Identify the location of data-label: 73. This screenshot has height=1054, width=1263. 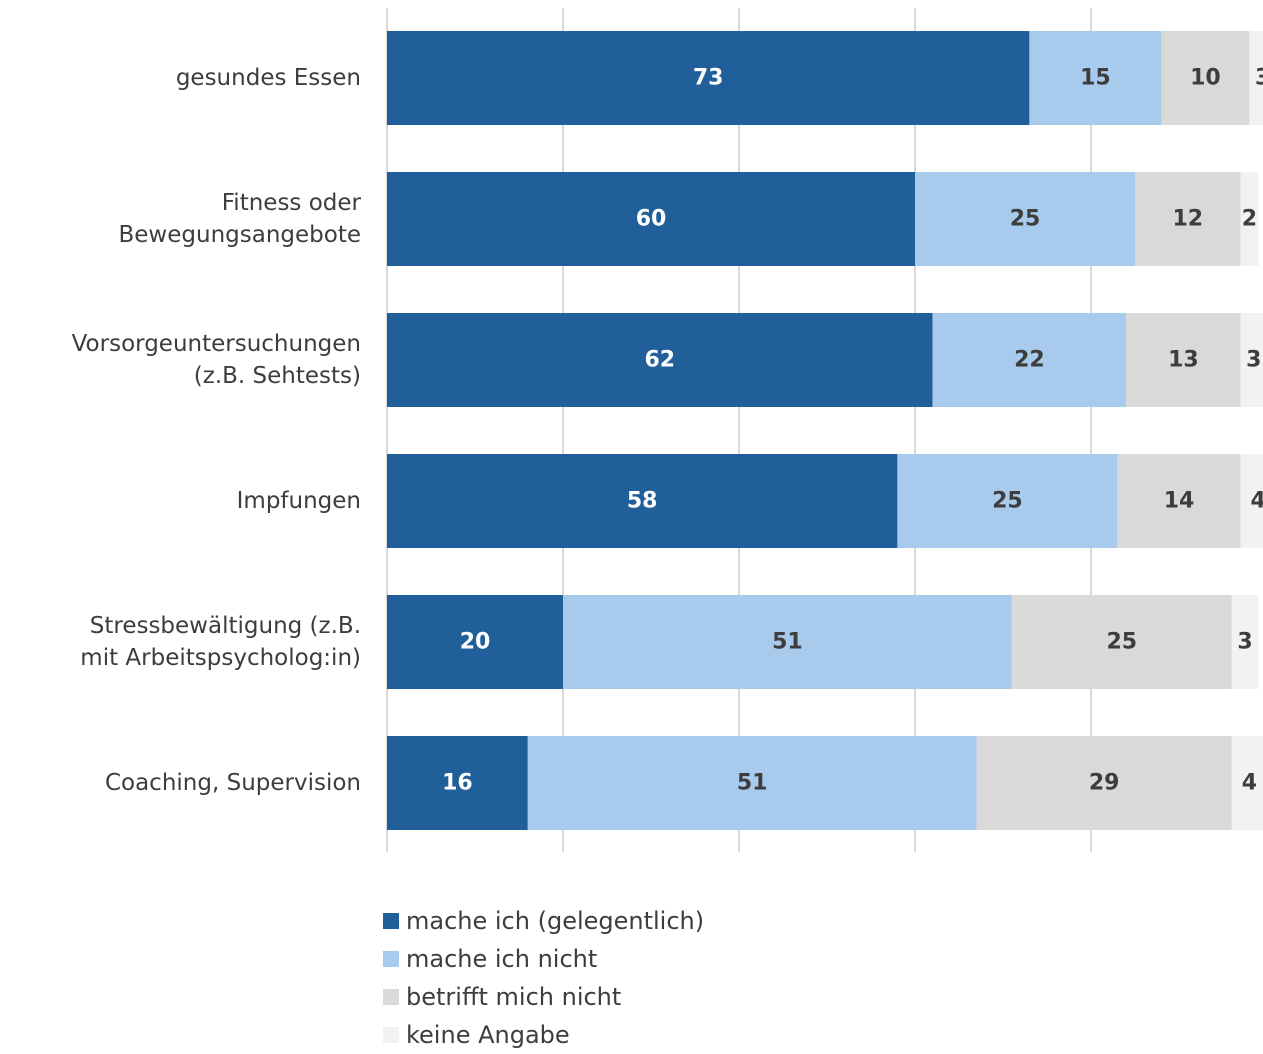
(708, 78).